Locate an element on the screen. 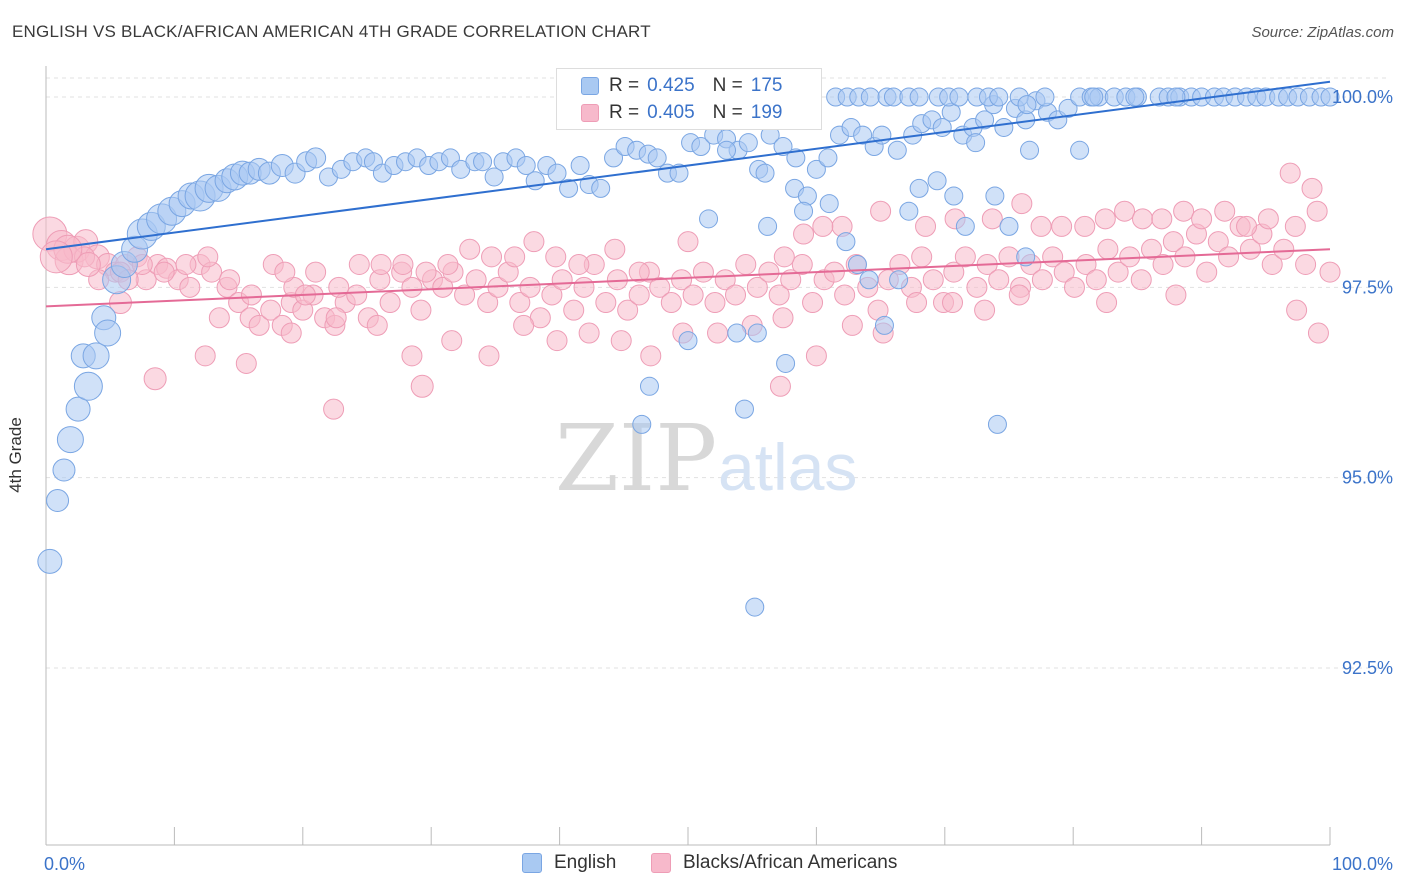 This screenshot has width=1406, height=892. y-tick-label: 95.0% is located at coordinates (1367, 478).